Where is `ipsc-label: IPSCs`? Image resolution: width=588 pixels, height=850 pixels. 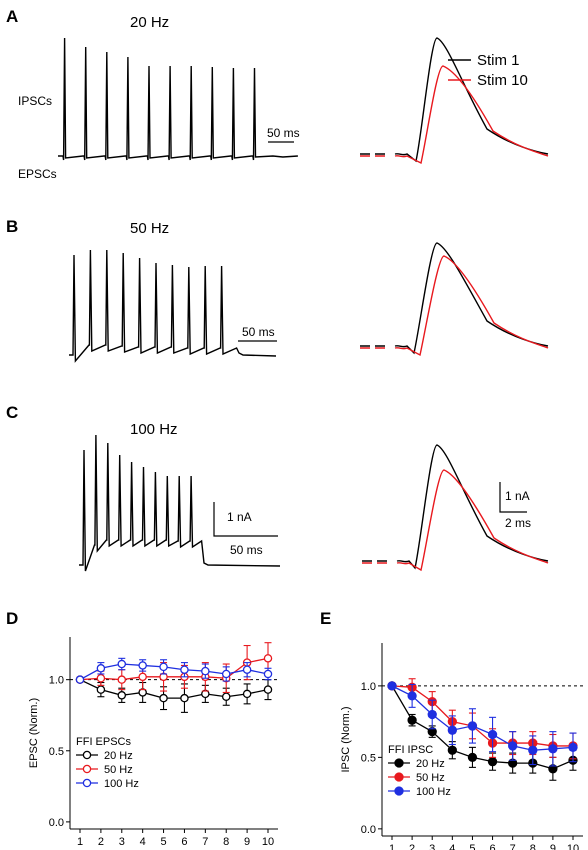
ipsc-label: IPSCs is located at coordinates (35, 101).